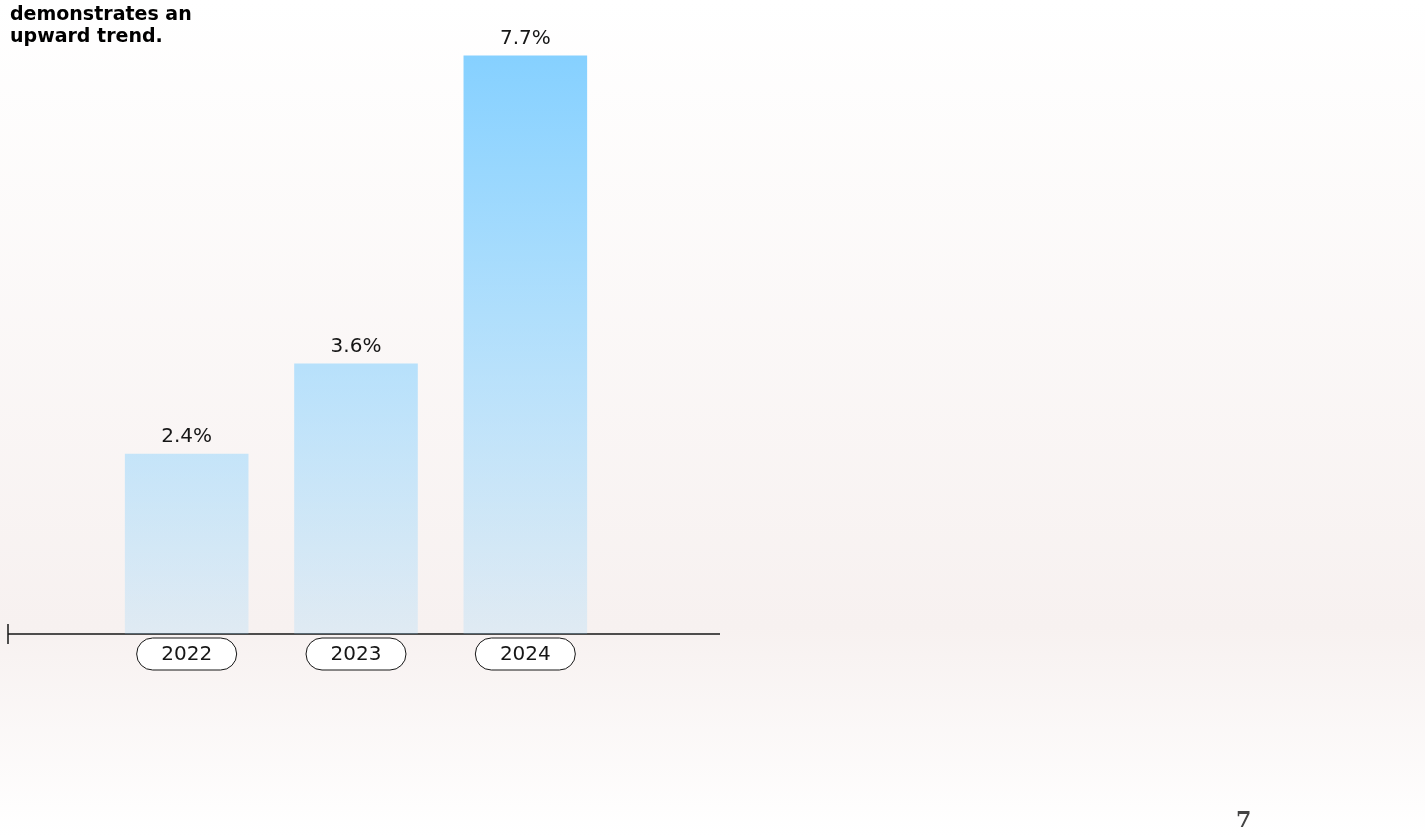  What do you see at coordinates (101, 24) in the screenshot?
I see `chart-title: demonstrates an upward trend.` at bounding box center [101, 24].